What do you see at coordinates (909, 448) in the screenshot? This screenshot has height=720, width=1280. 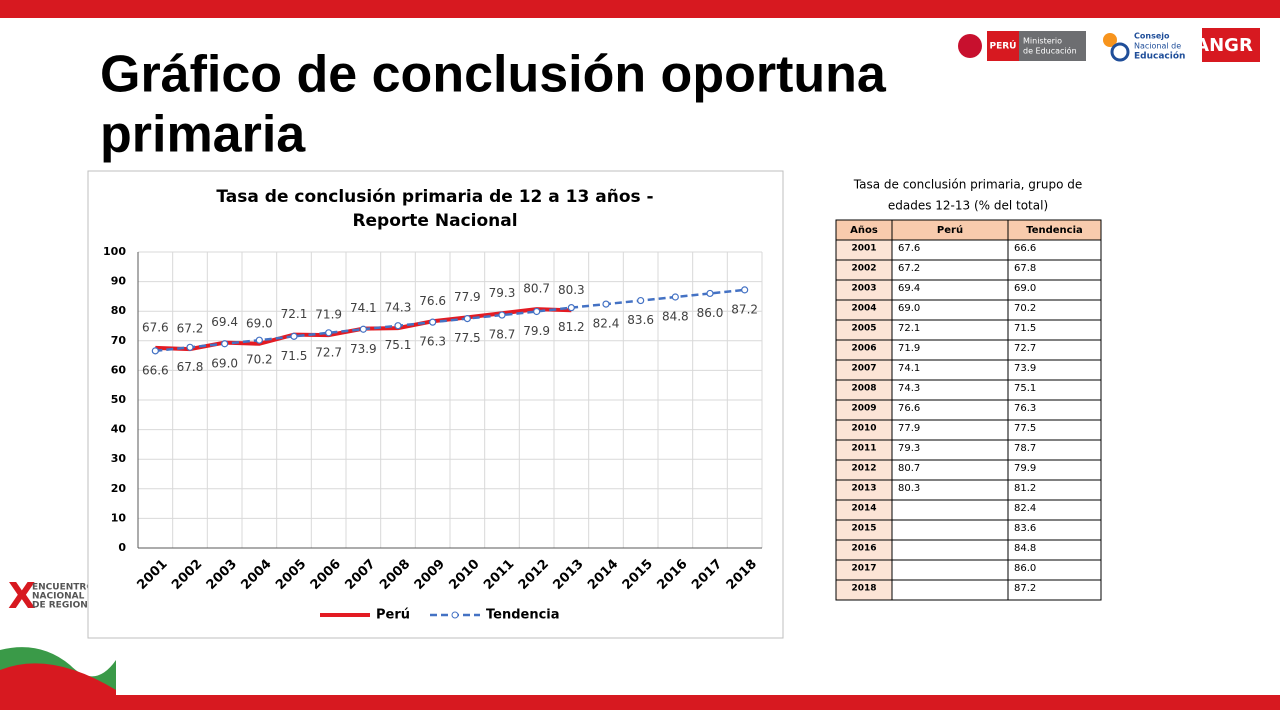 I see `table-cell: 79.3` at bounding box center [909, 448].